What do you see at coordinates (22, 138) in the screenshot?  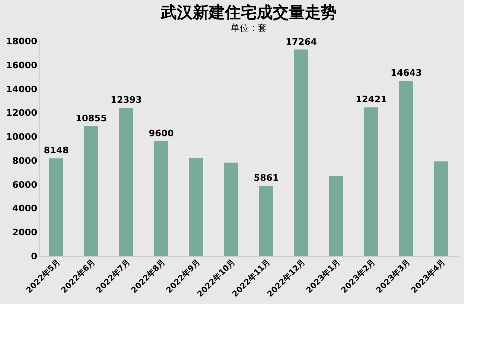 I see `y-tick-label: 10000` at bounding box center [22, 138].